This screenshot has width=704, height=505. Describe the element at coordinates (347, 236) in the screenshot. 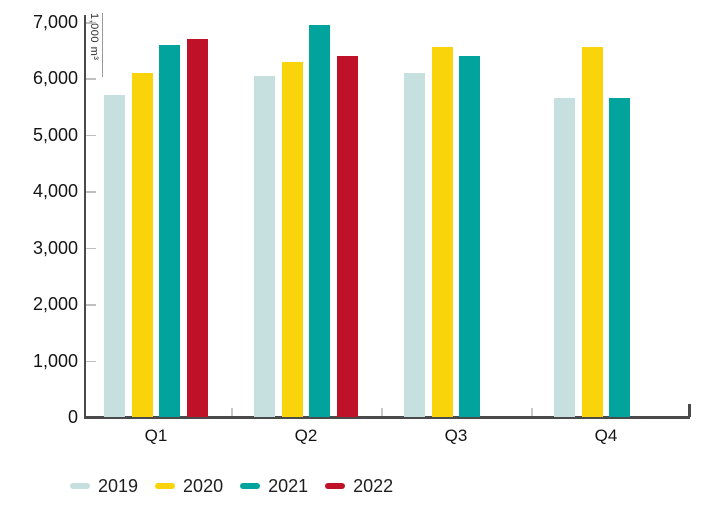

I see `bar-2022-Q2` at that location.